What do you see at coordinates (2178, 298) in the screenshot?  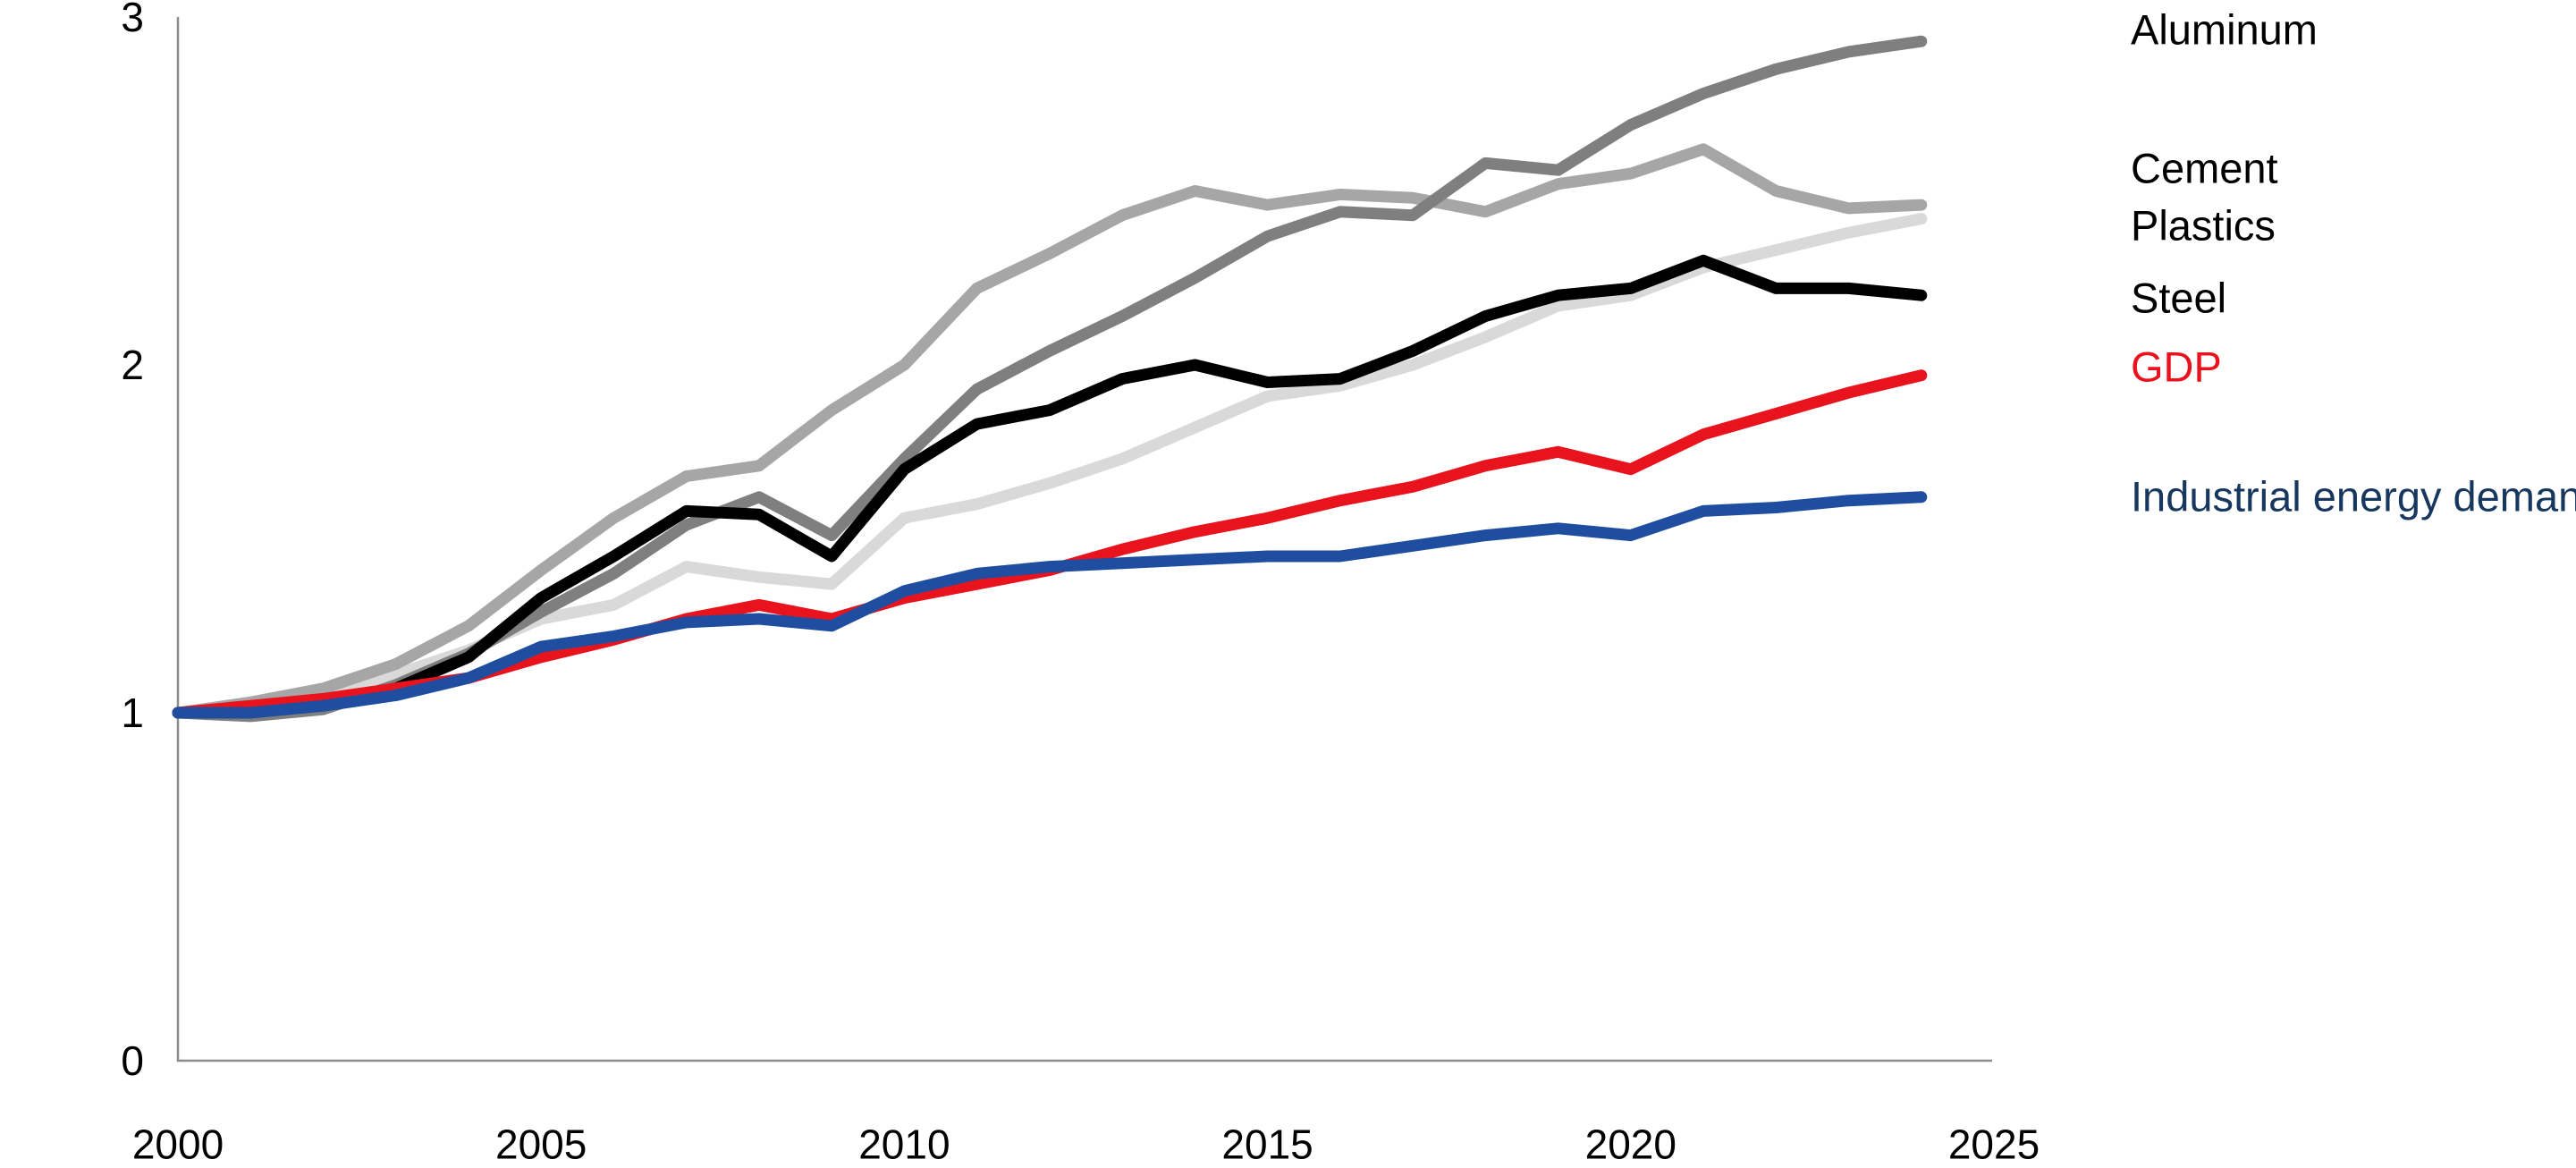 I see `legend-label-steel: Steel` at bounding box center [2178, 298].